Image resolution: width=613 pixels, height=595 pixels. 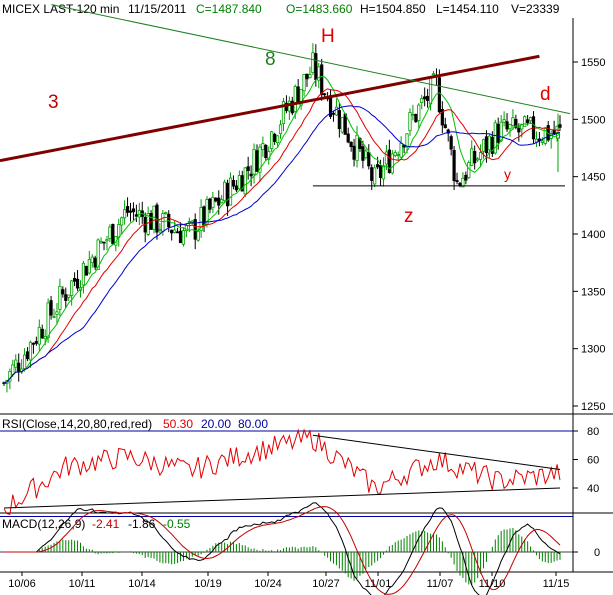 What do you see at coordinates (409, 216) in the screenshot?
I see `wave-label-z: z` at bounding box center [409, 216].